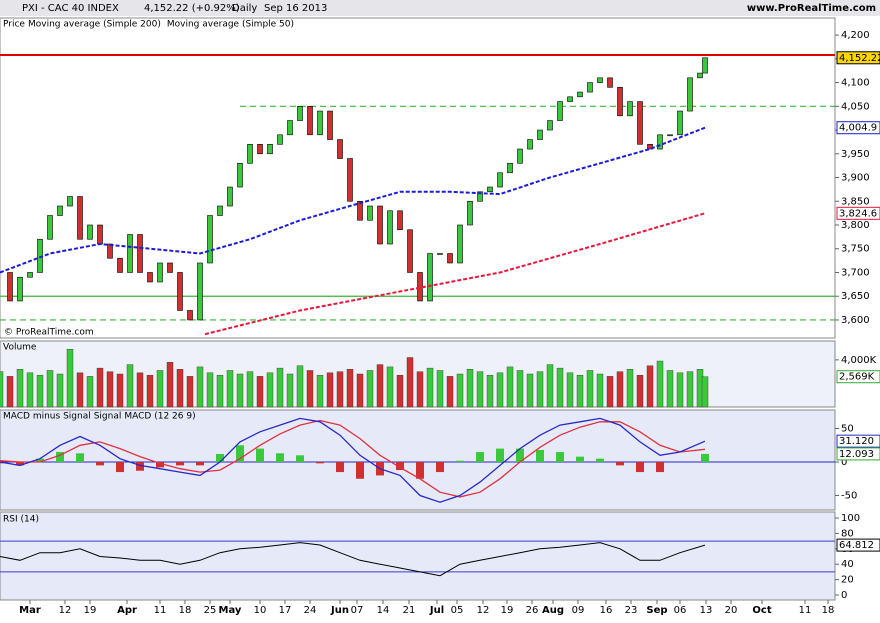 The width and height of the screenshot is (880, 623). I want to click on rsi-last-box, so click(858, 545).